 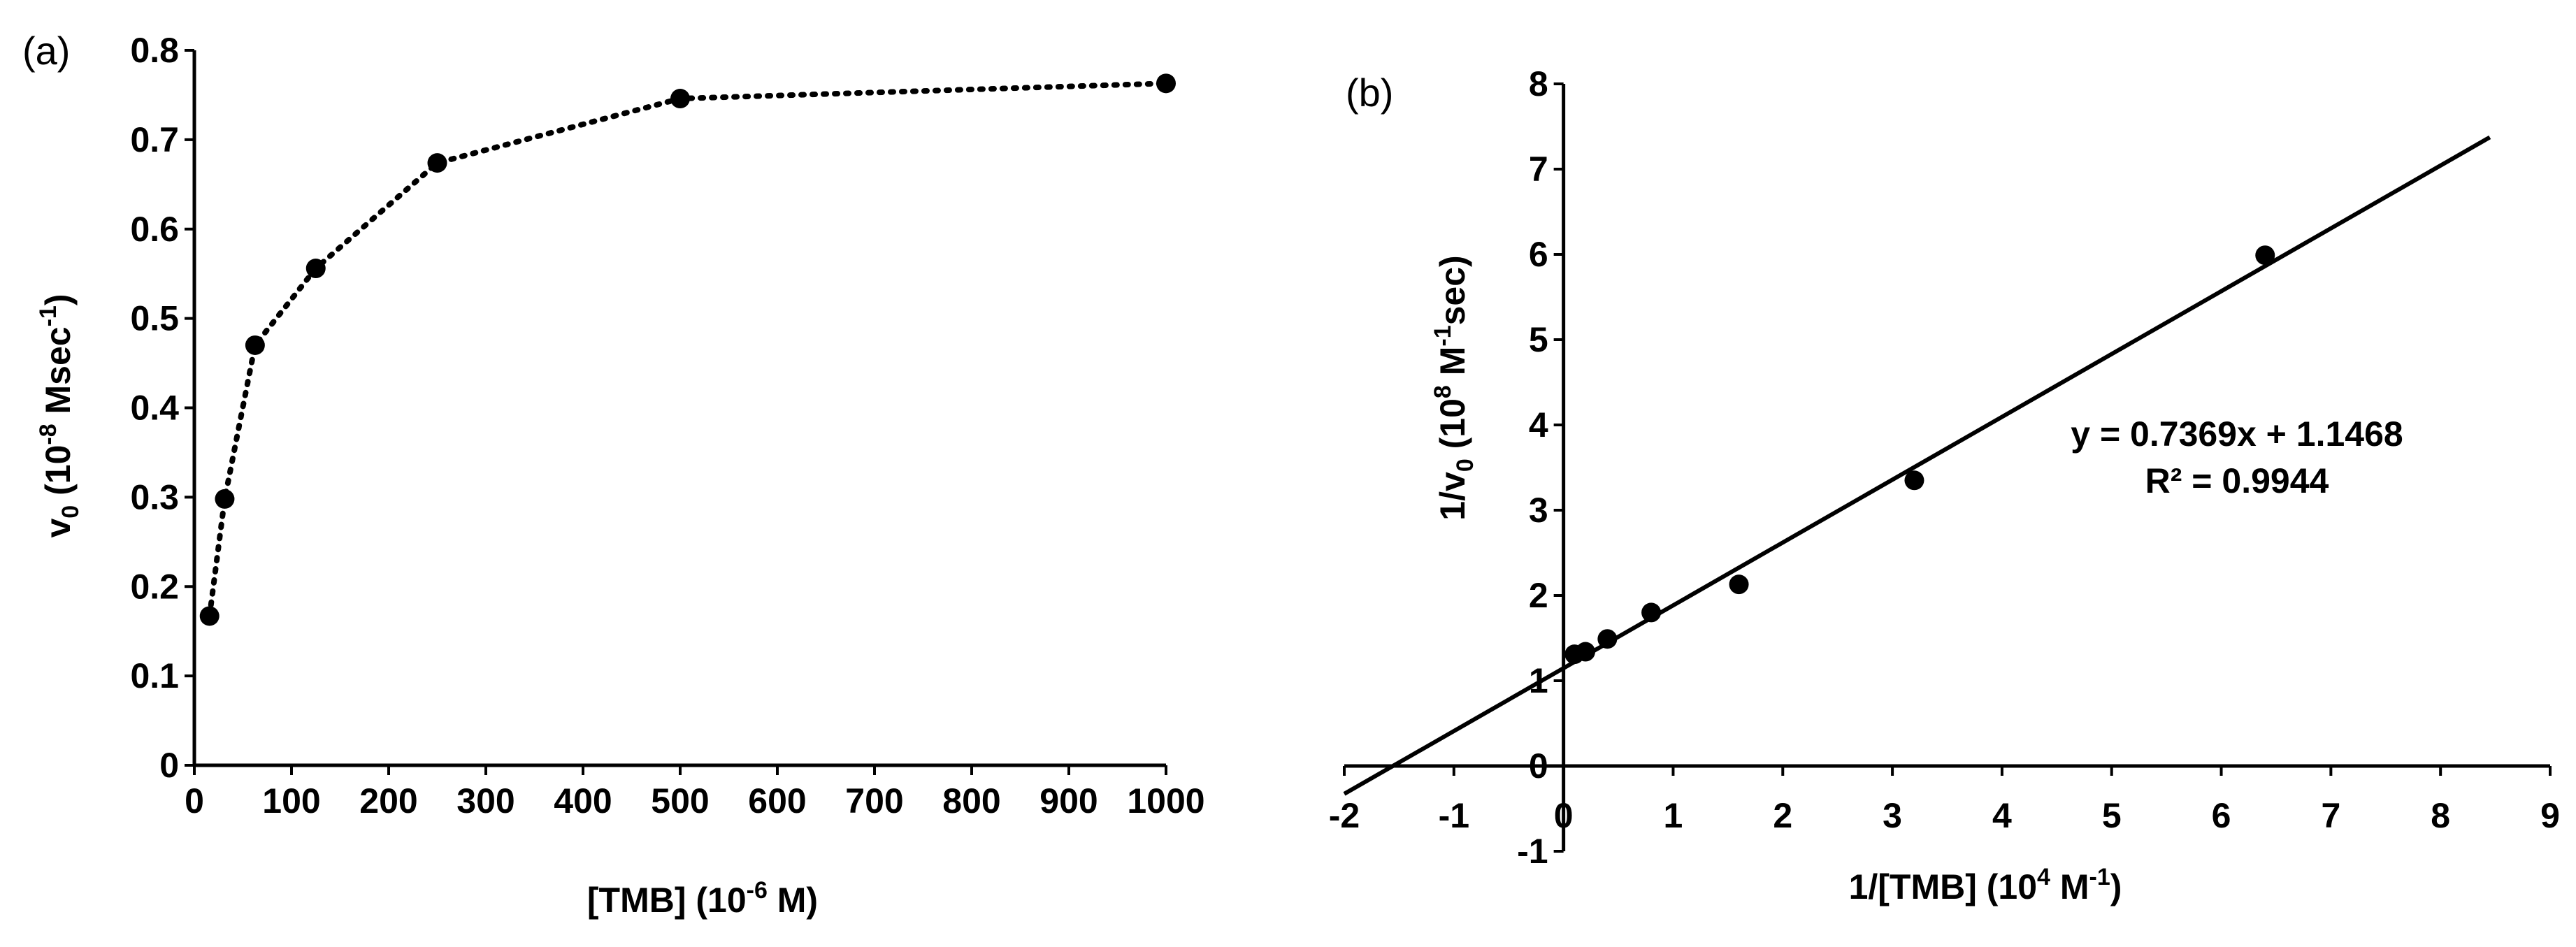 I want to click on panel-b-x-axis-ticks: -2 -1 0 1 2 3 4 5 6 7 8 9, so click(x=1944, y=800).